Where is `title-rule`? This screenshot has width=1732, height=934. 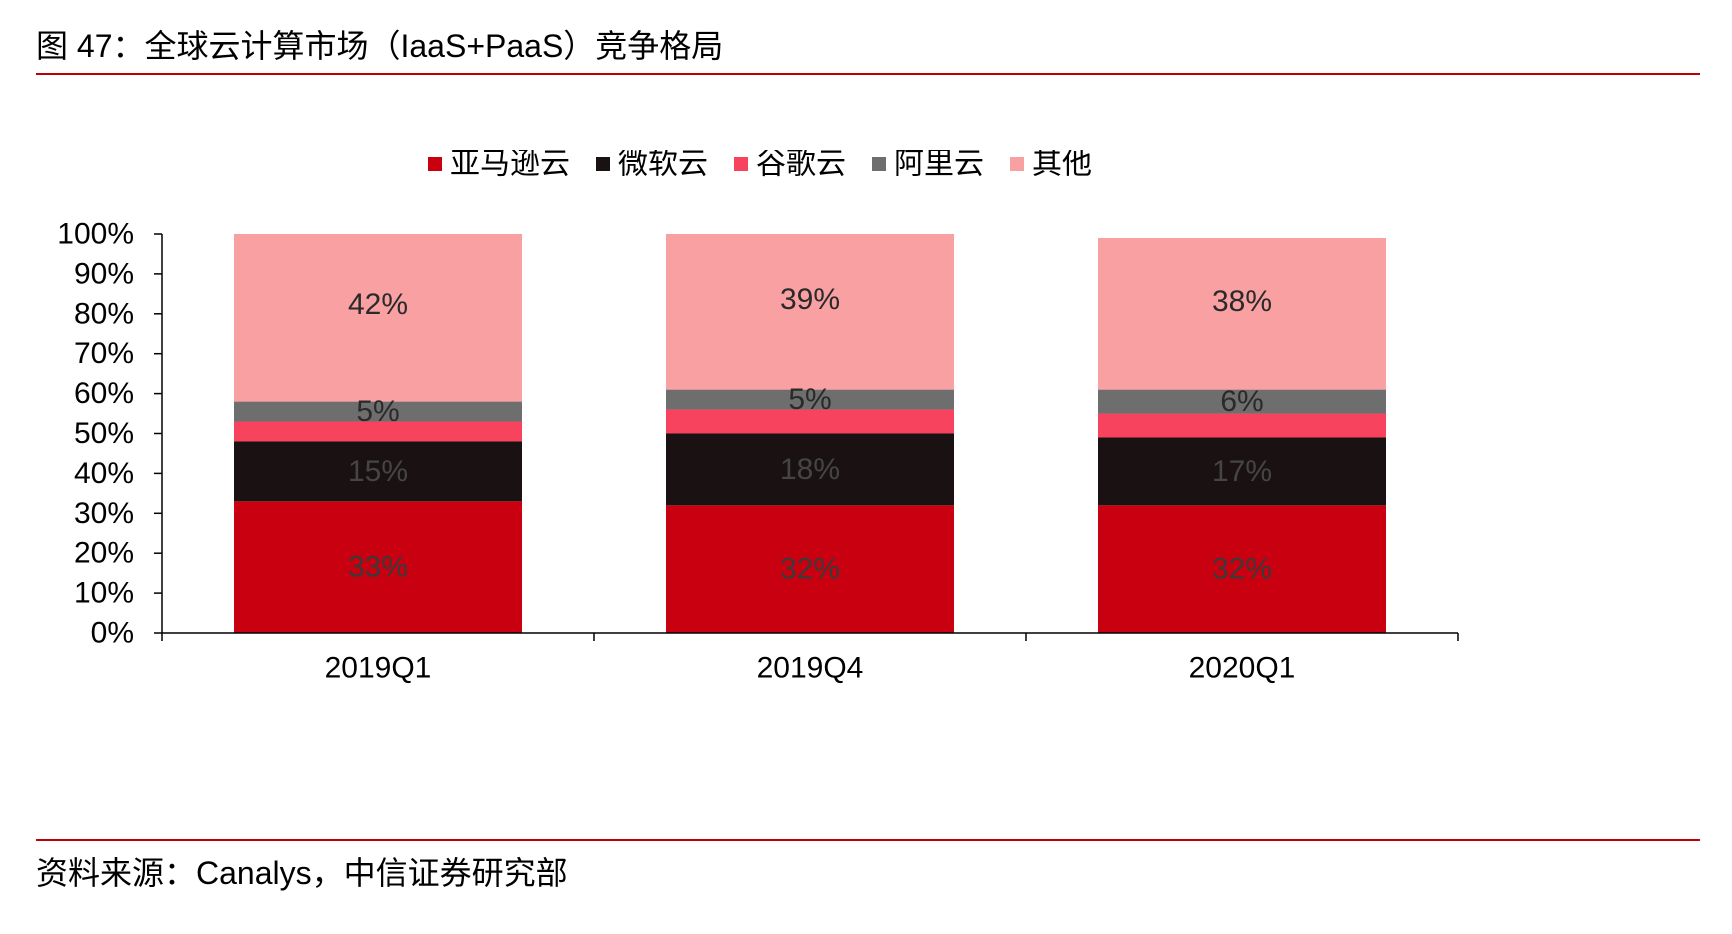 title-rule is located at coordinates (868, 74).